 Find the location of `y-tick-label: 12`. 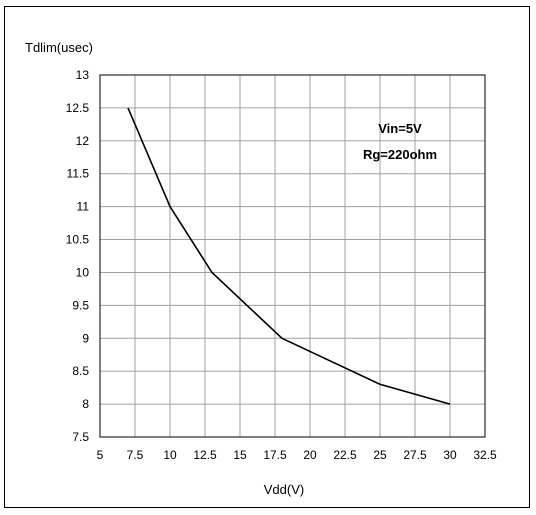

y-tick-label: 12 is located at coordinates (83, 141).